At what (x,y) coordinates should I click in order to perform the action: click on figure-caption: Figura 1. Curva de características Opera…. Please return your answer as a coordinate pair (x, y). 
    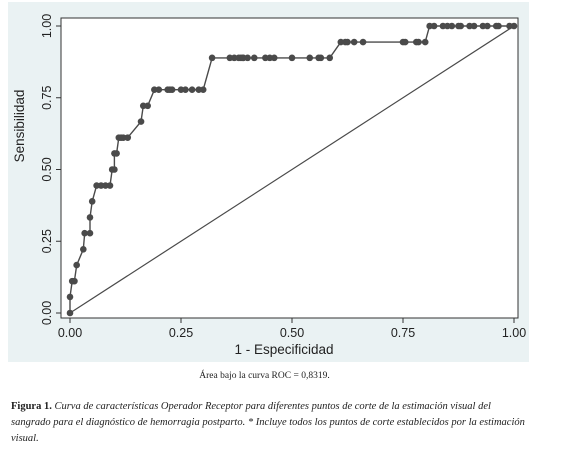
    Looking at the image, I should click on (271, 423).